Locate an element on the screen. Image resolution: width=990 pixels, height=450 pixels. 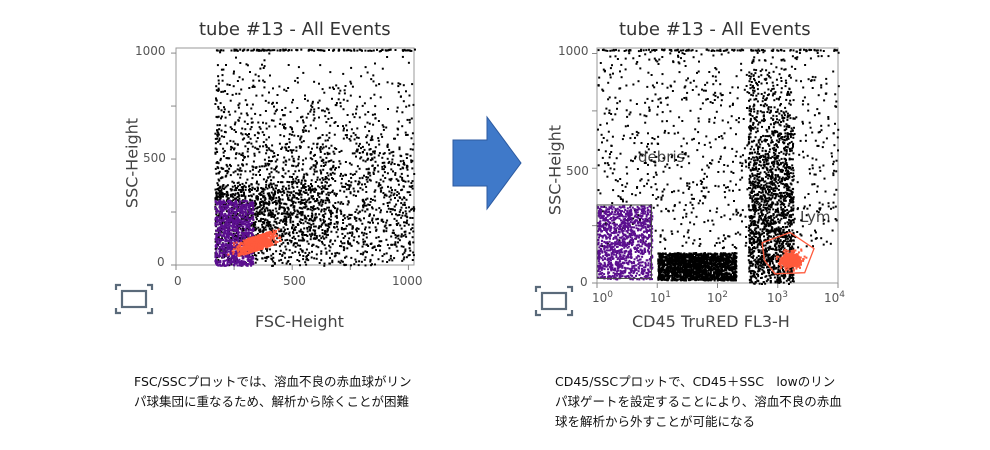
right-xtick-1e3-base: 10 is located at coordinates (775, 298).